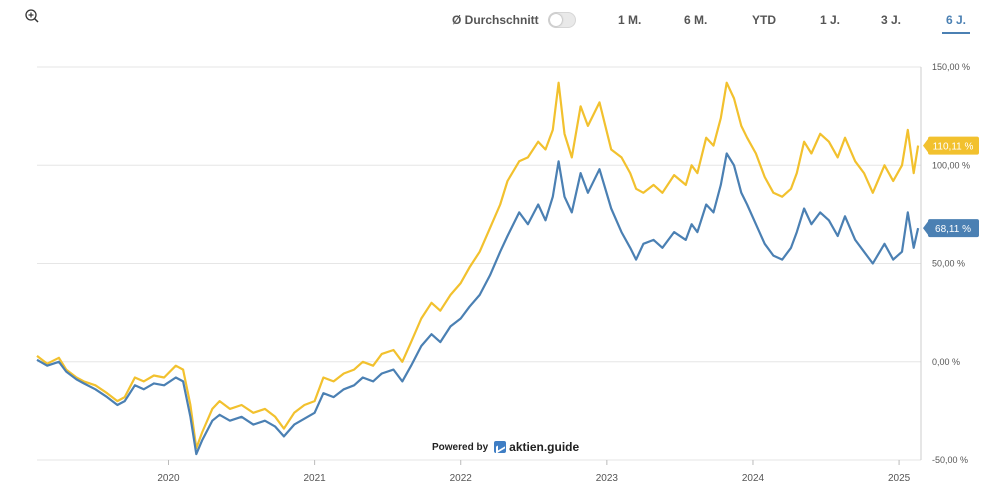 This screenshot has width=1001, height=493. I want to click on last-value-label: 110,11 %, so click(953, 147).